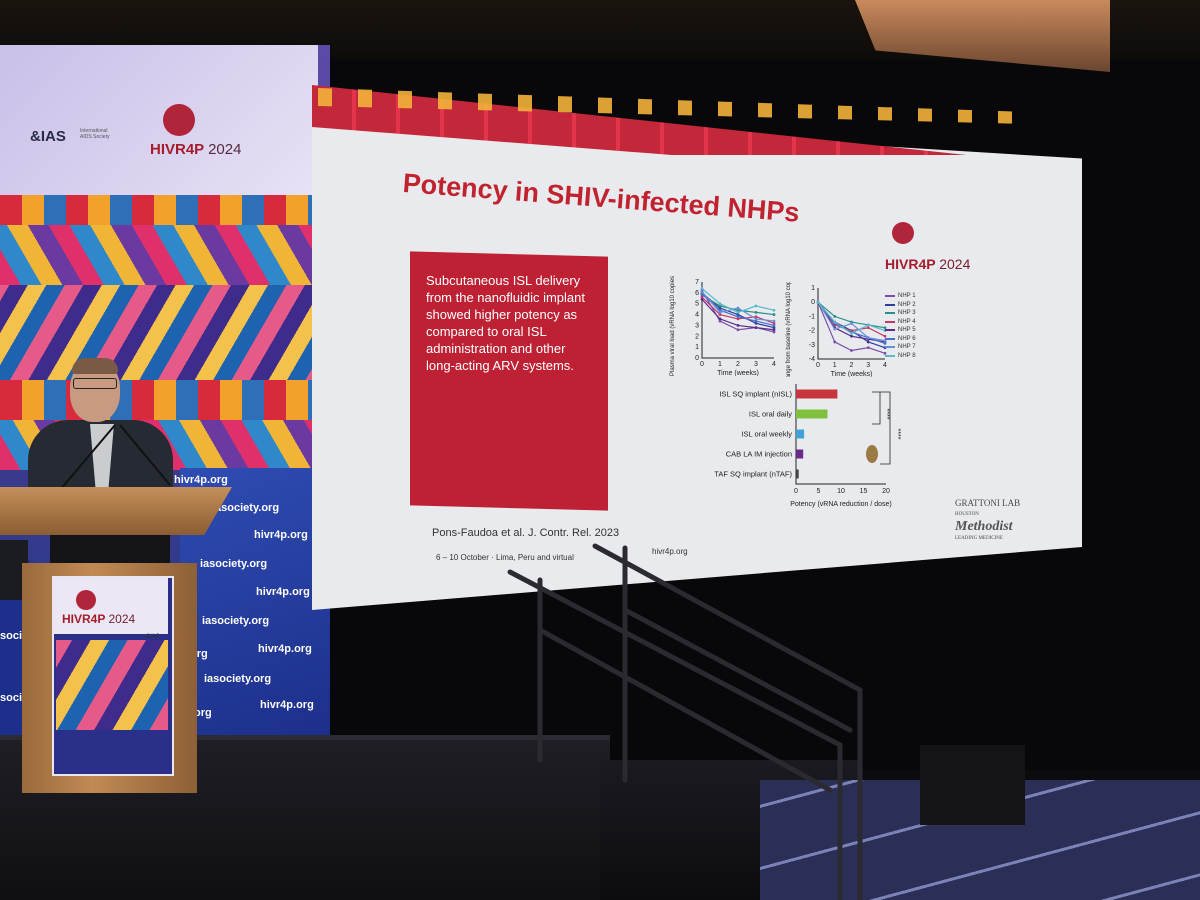 This screenshot has height=900, width=1200. I want to click on banner-logo-area, so click(159, 120).